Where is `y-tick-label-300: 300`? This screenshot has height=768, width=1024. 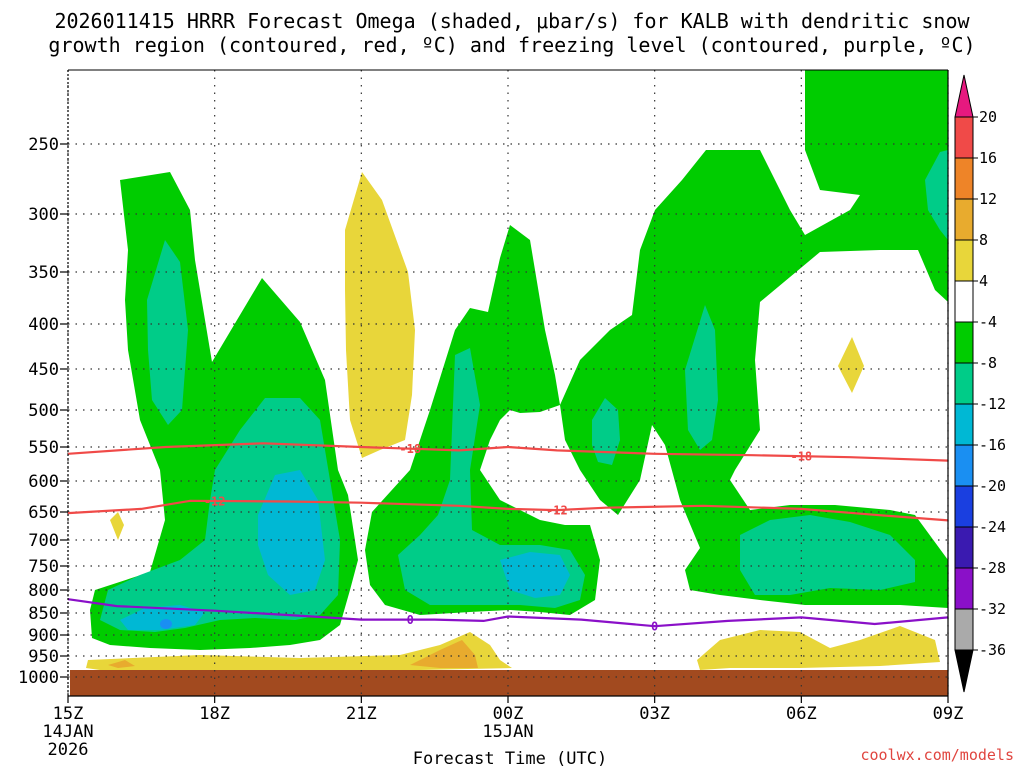
y-tick-label-300: 300 is located at coordinates (43, 215).